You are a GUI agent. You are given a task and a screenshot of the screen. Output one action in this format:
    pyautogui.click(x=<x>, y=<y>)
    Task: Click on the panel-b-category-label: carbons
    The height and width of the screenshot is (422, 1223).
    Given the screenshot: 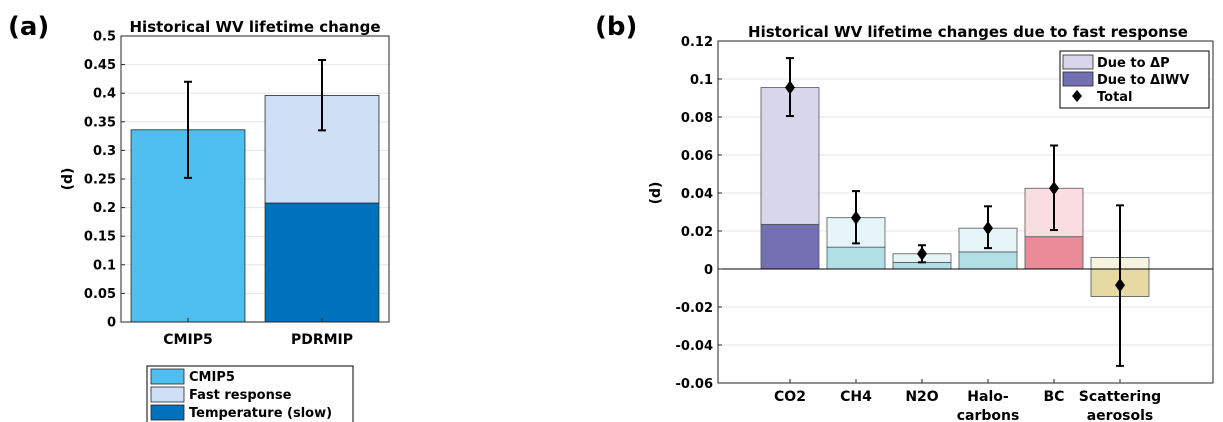 What is the action you would take?
    pyautogui.click(x=988, y=415)
    